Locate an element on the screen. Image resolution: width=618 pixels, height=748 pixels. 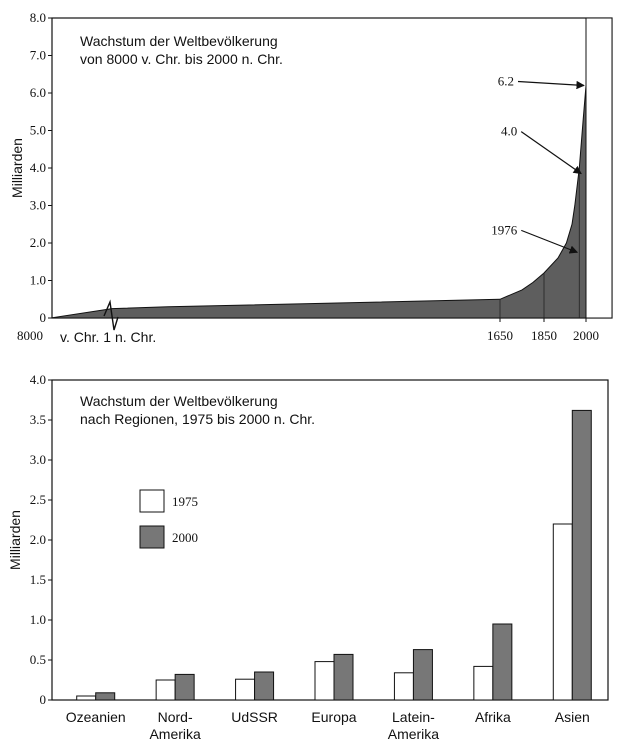
category-label: UdSSR is located at coordinates (254, 717).